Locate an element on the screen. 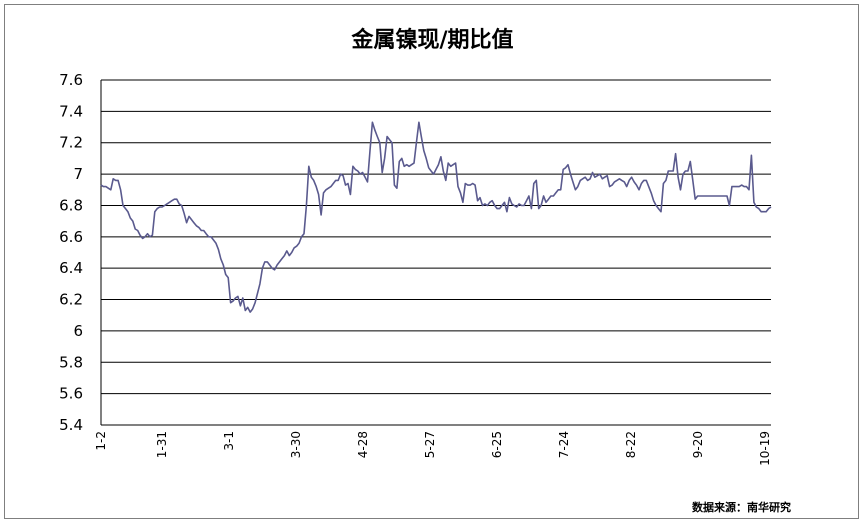 This screenshot has height=525, width=865. y-tick-label: 5.8 is located at coordinates (71, 362).